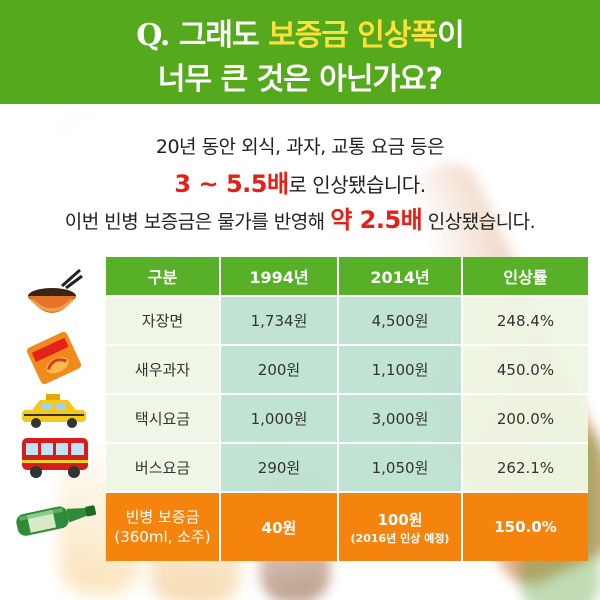 This screenshot has height=600, width=600. I want to click on increase-rate: 450.0%, so click(525, 369).